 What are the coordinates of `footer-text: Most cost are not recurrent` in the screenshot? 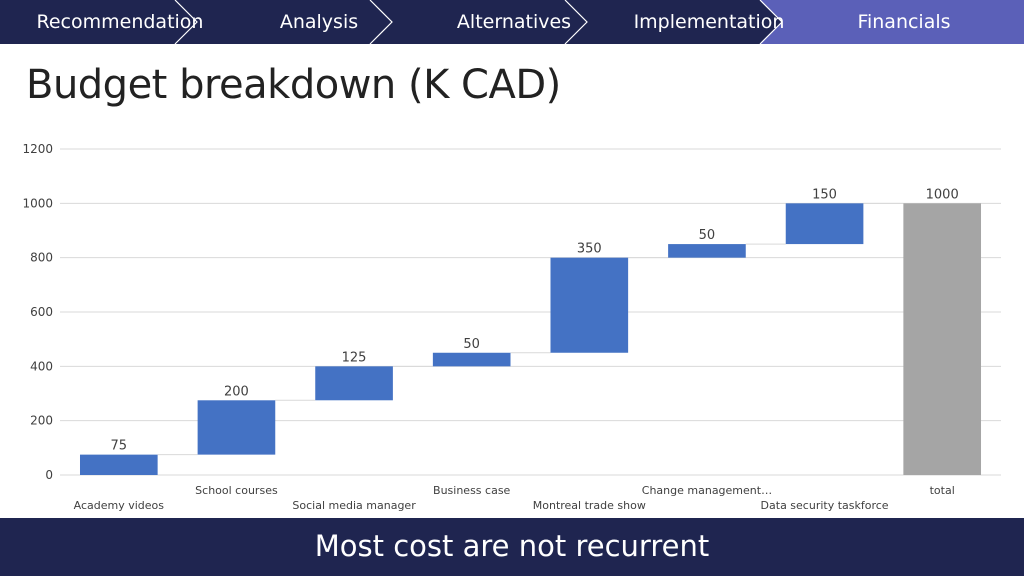 It's located at (512, 546).